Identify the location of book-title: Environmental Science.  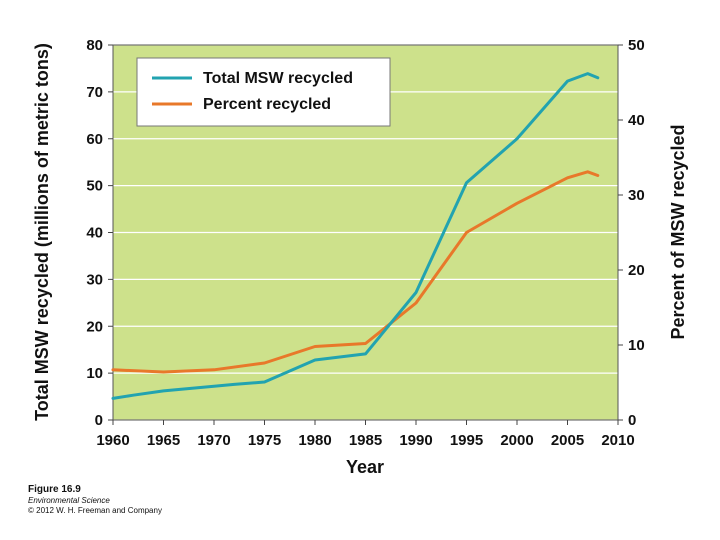
(69, 500).